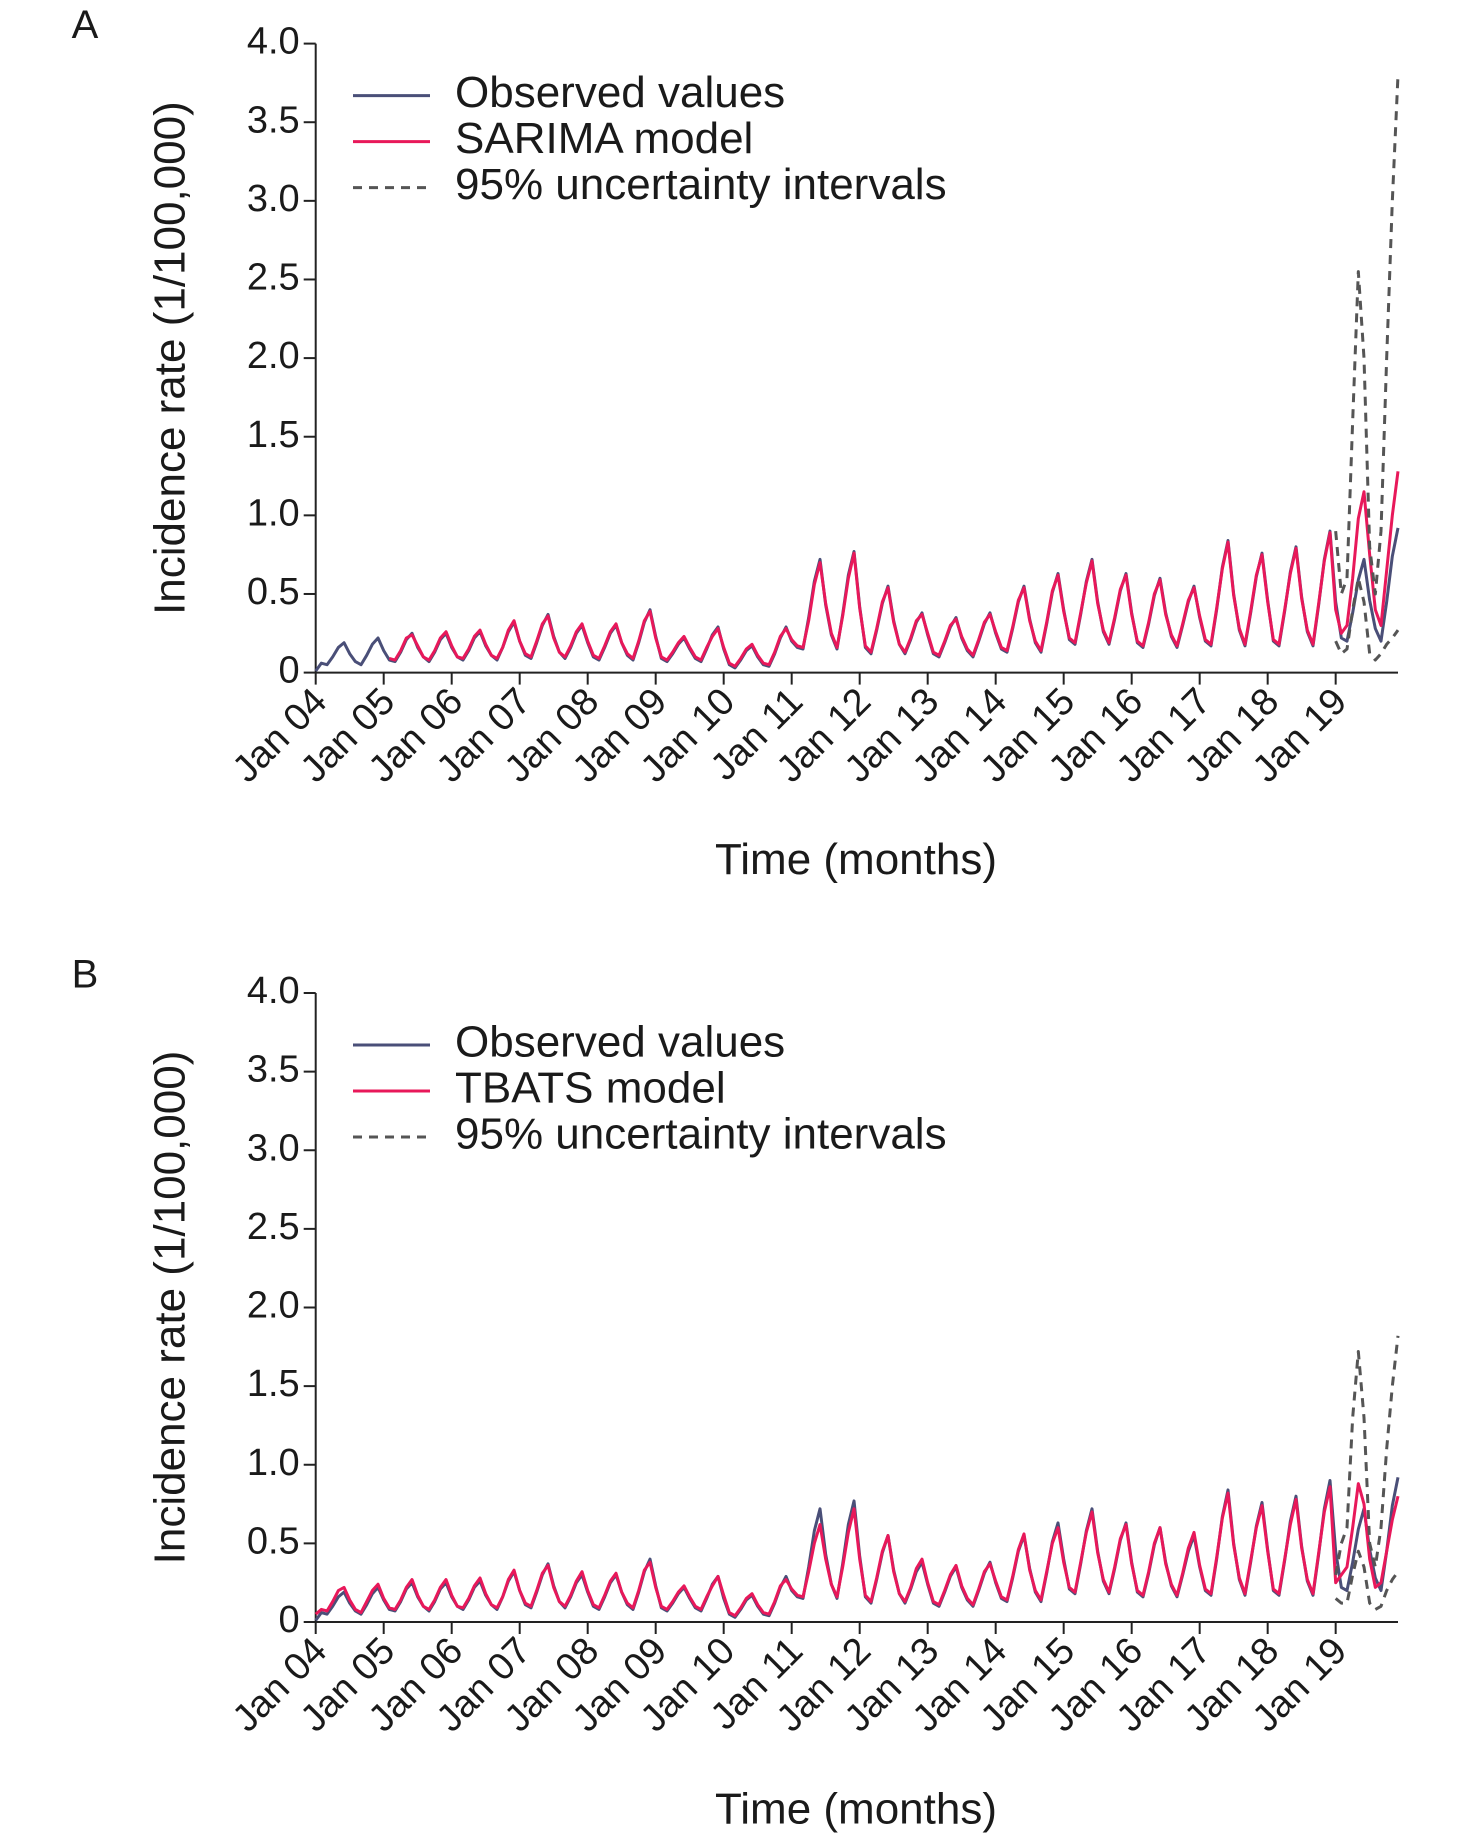  Describe the element at coordinates (85, 25) in the screenshot. I see `panel-label: A` at that location.